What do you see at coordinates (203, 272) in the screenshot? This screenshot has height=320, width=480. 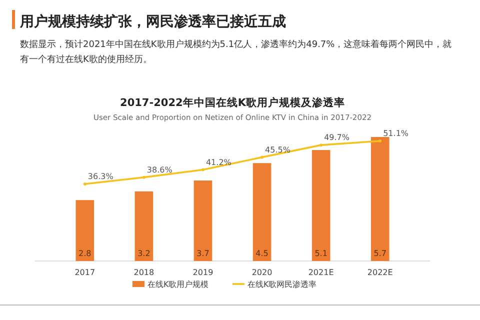 I see `x-tick-label: 2019` at bounding box center [203, 272].